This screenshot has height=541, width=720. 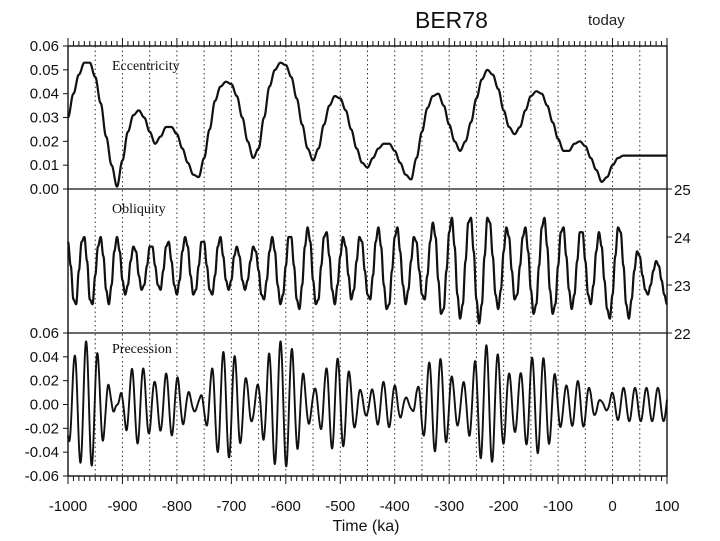 What do you see at coordinates (142, 349) in the screenshot?
I see `series-label: Precession` at bounding box center [142, 349].